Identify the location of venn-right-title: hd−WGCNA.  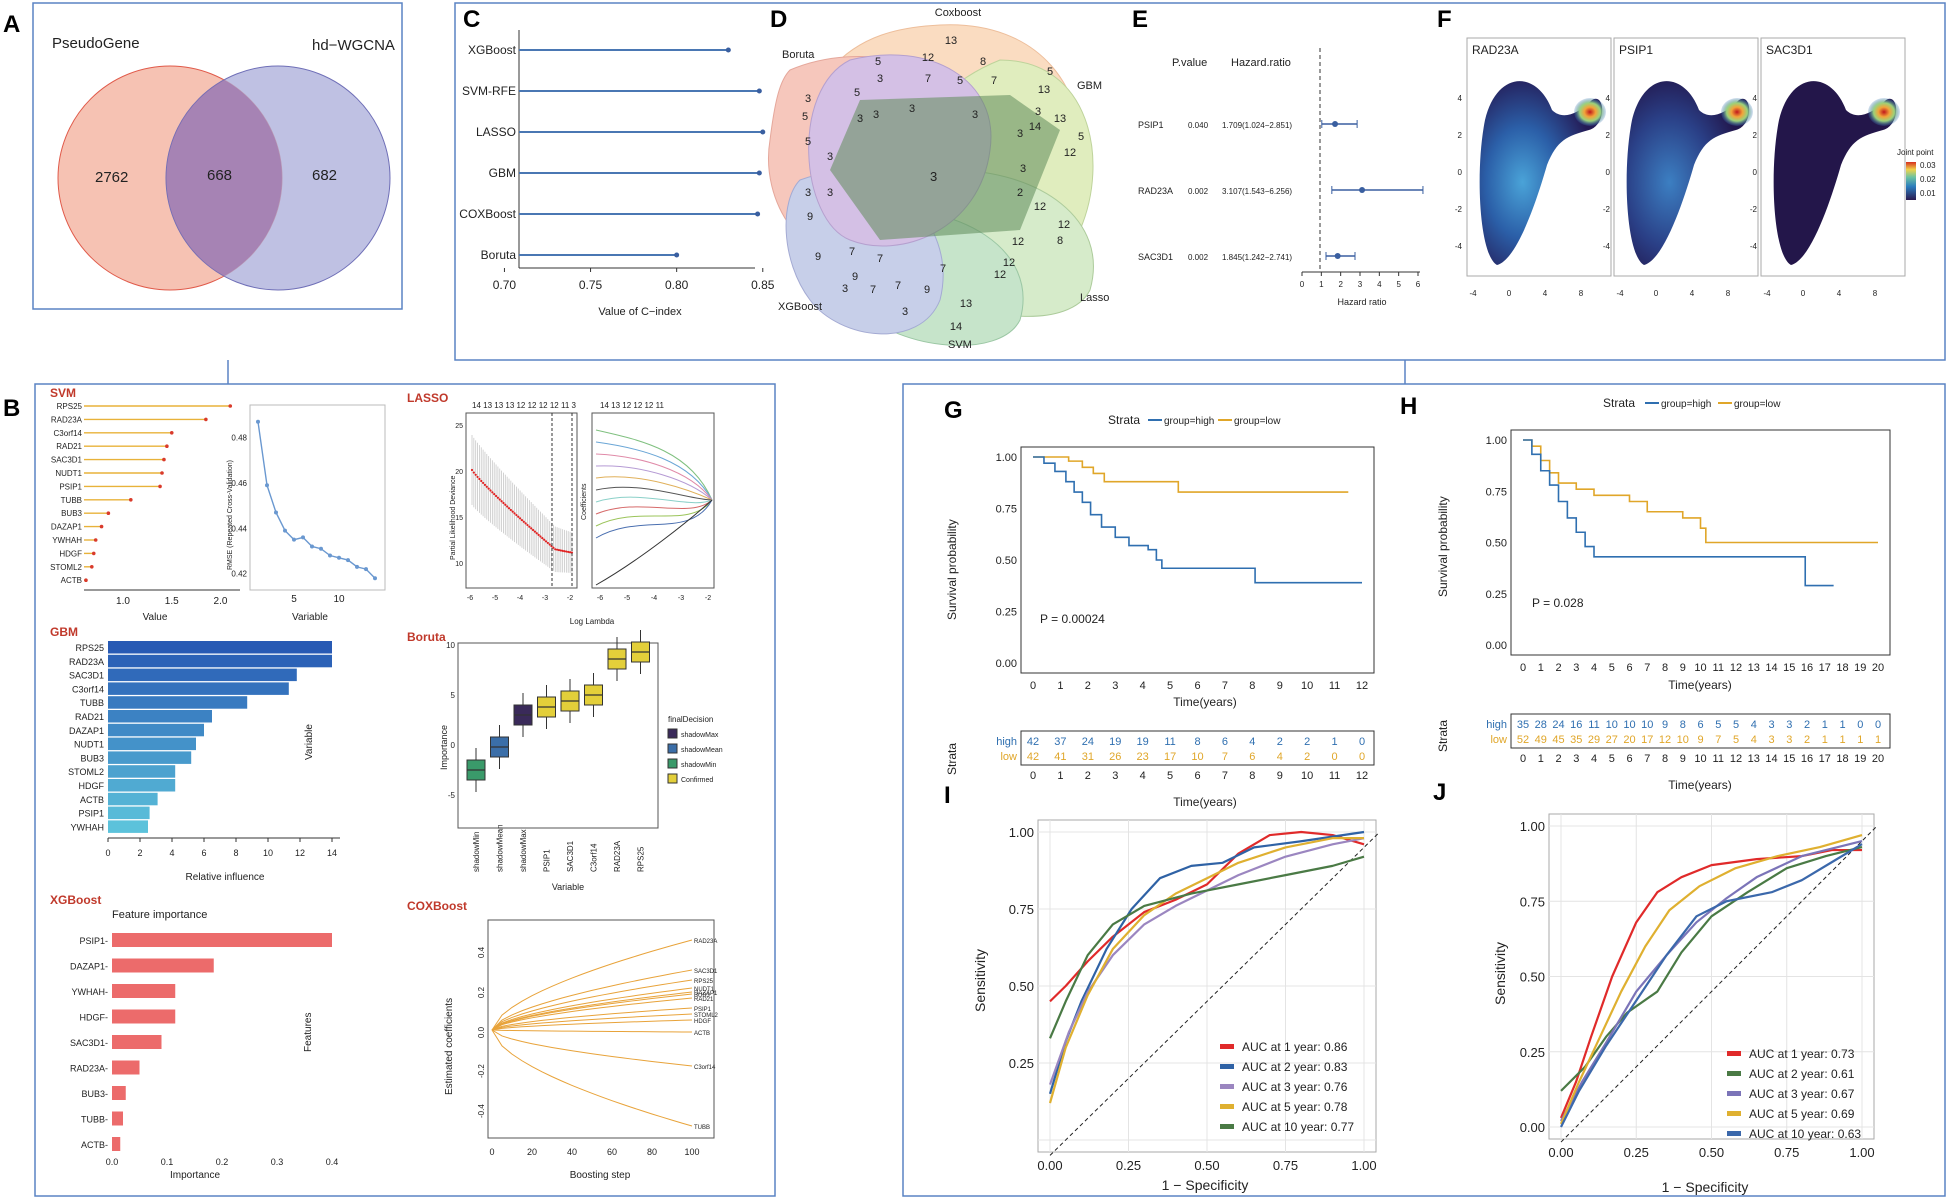
(353, 45).